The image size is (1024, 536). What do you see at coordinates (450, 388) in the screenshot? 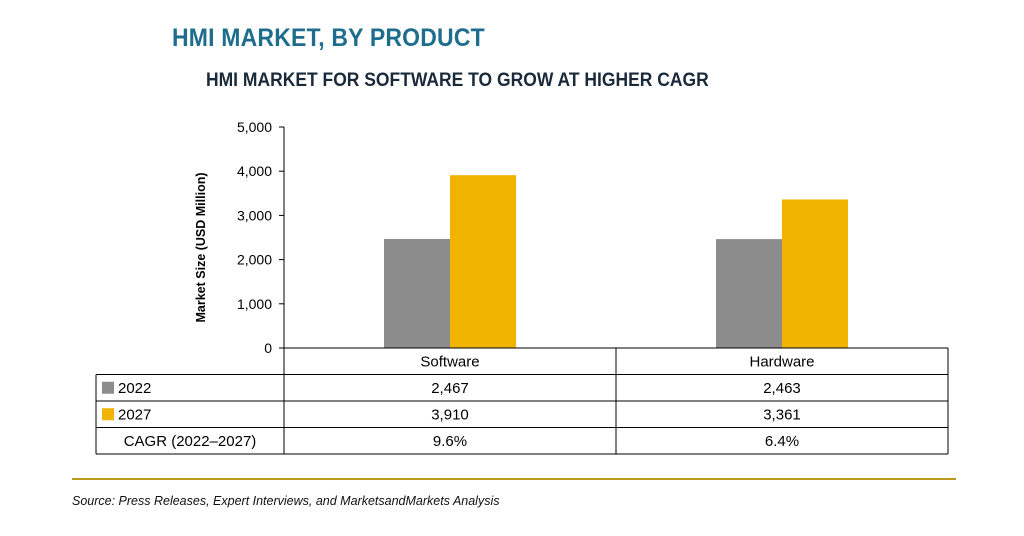
I see `data-label: 2,467` at bounding box center [450, 388].